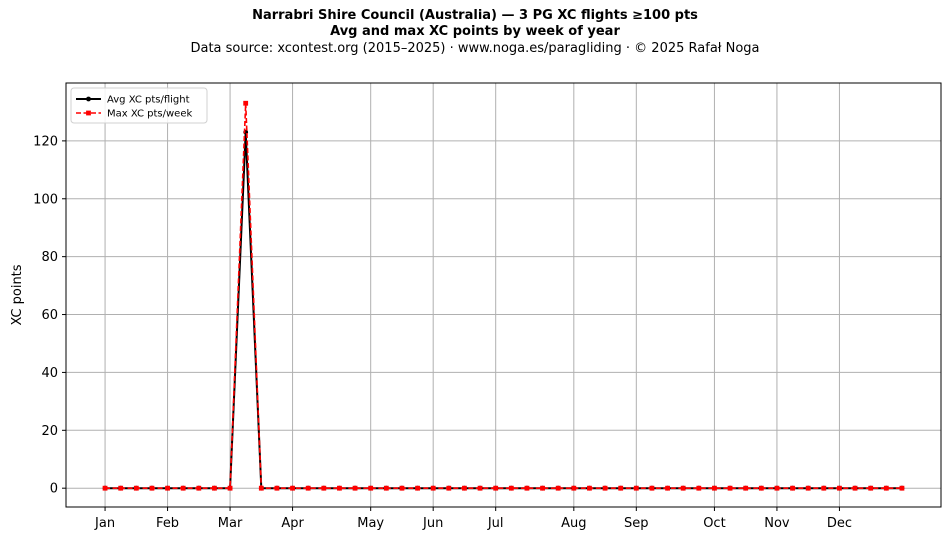 The image size is (950, 539). I want to click on x-tick-label: Aug, so click(573, 523).